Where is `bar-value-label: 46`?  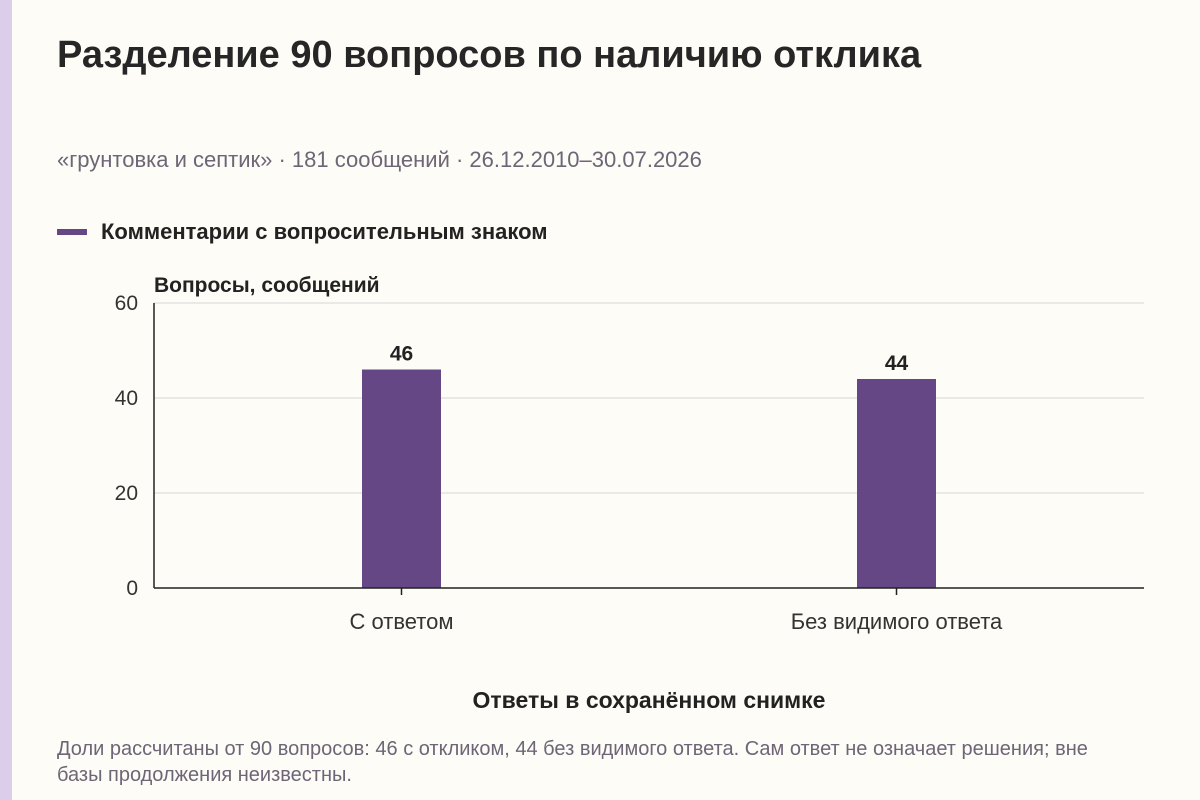 bar-value-label: 46 is located at coordinates (401, 354).